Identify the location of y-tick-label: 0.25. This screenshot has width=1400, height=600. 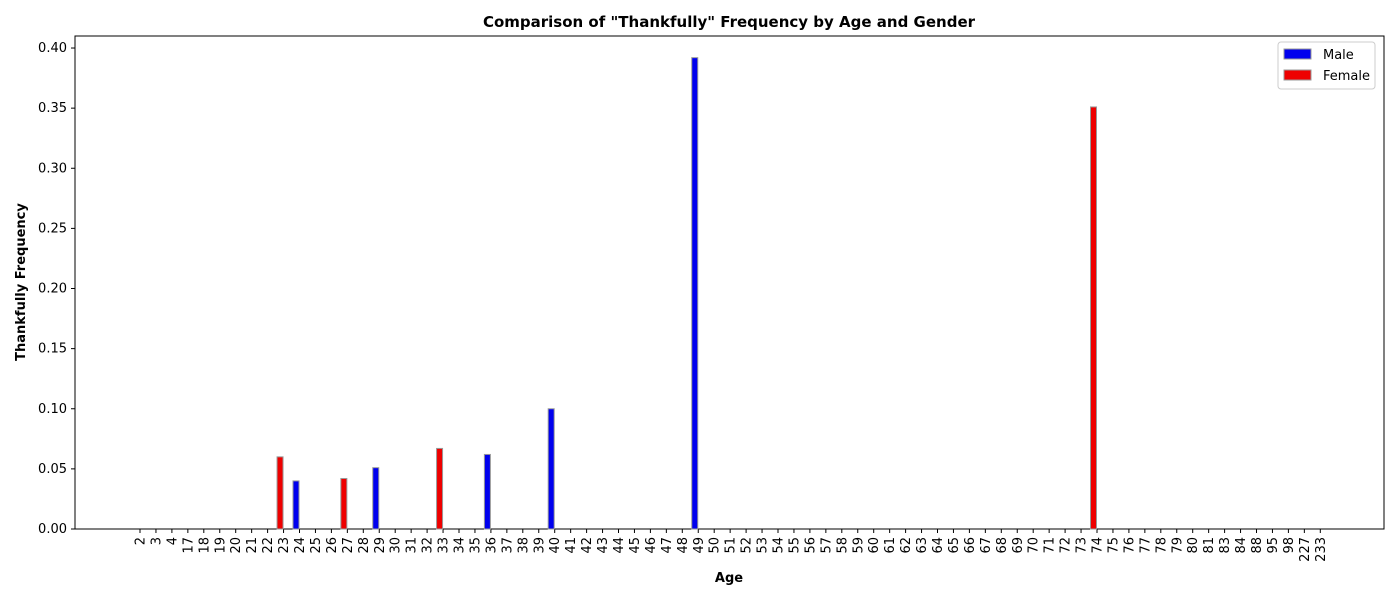
(52, 228).